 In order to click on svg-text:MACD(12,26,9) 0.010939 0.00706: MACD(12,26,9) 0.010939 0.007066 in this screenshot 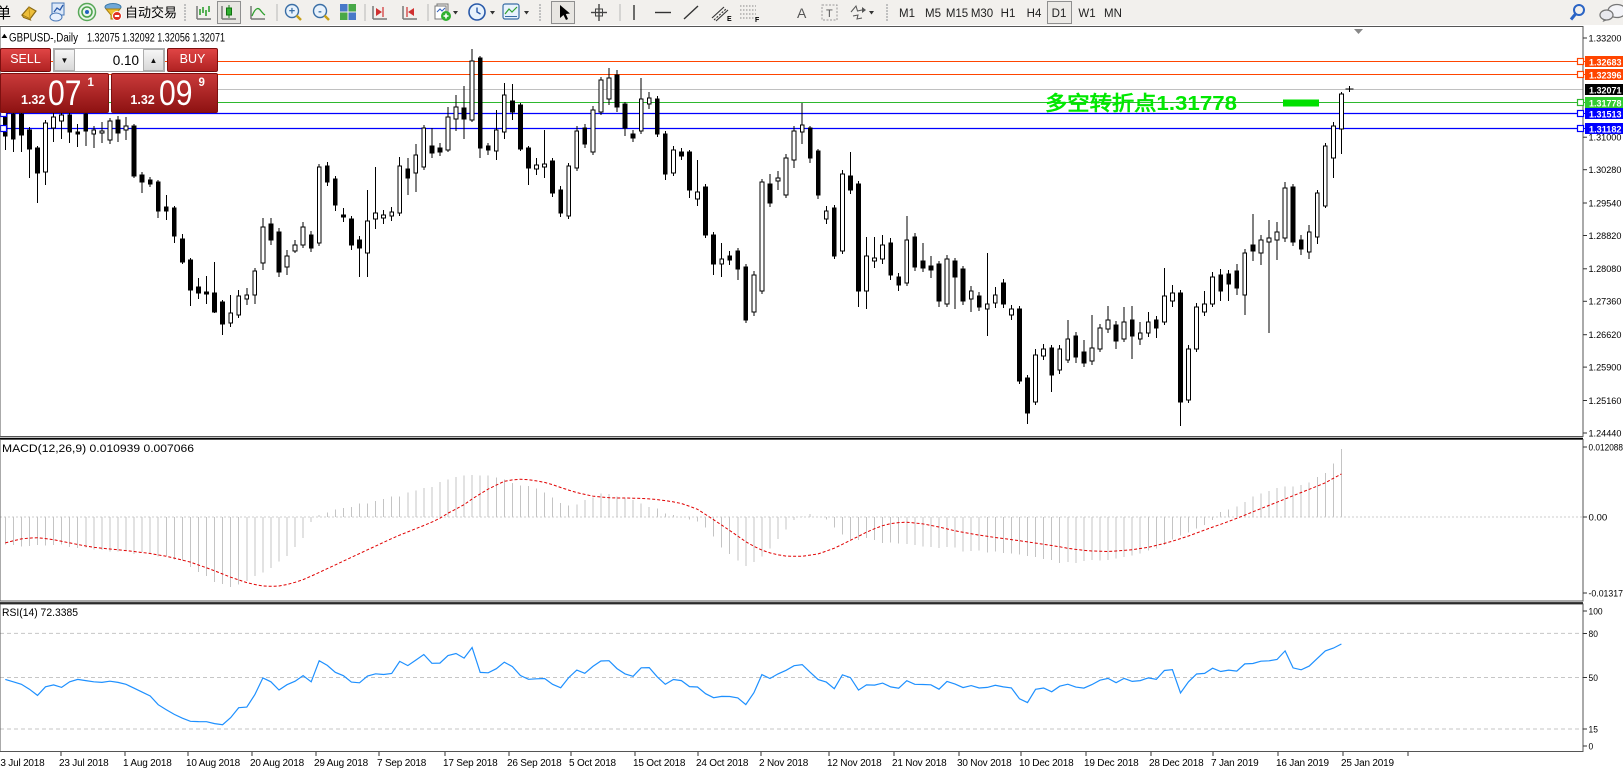, I will do `click(98, 449)`.